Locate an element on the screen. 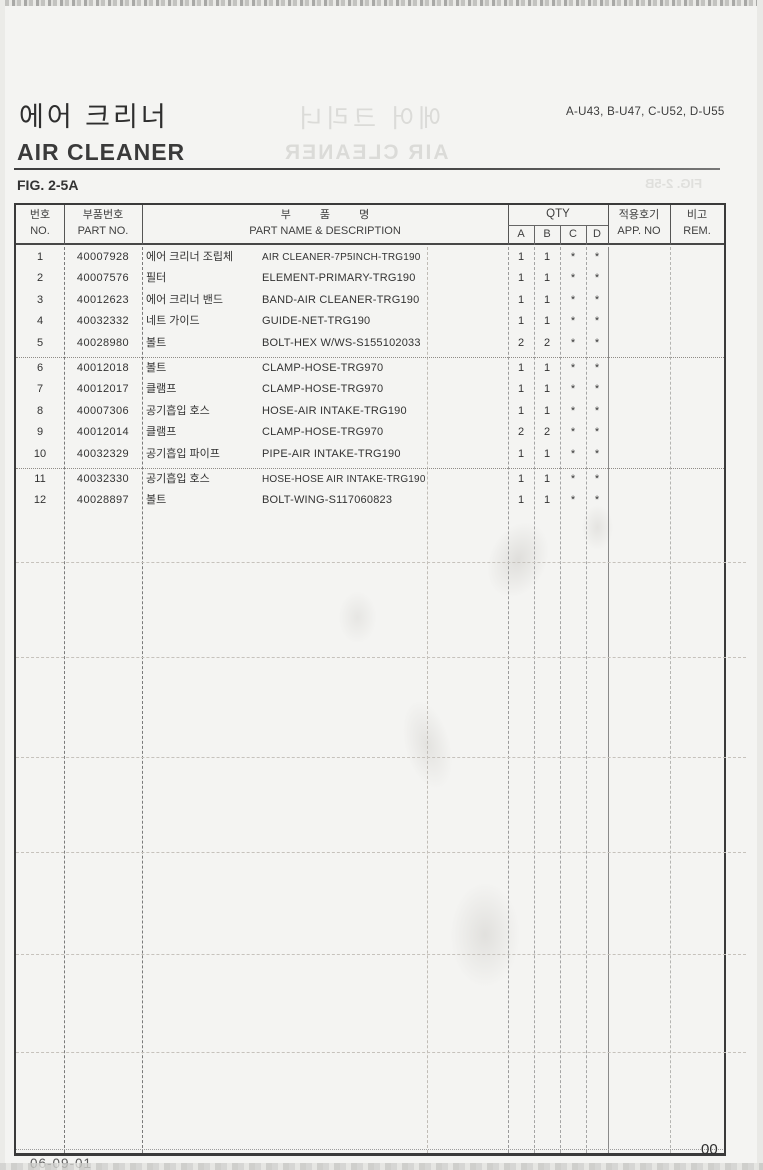  header-qty-c: C is located at coordinates (573, 234).